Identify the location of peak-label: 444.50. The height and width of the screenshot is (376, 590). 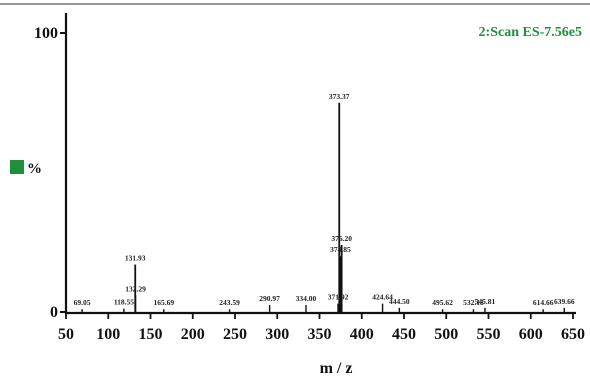
(399, 301).